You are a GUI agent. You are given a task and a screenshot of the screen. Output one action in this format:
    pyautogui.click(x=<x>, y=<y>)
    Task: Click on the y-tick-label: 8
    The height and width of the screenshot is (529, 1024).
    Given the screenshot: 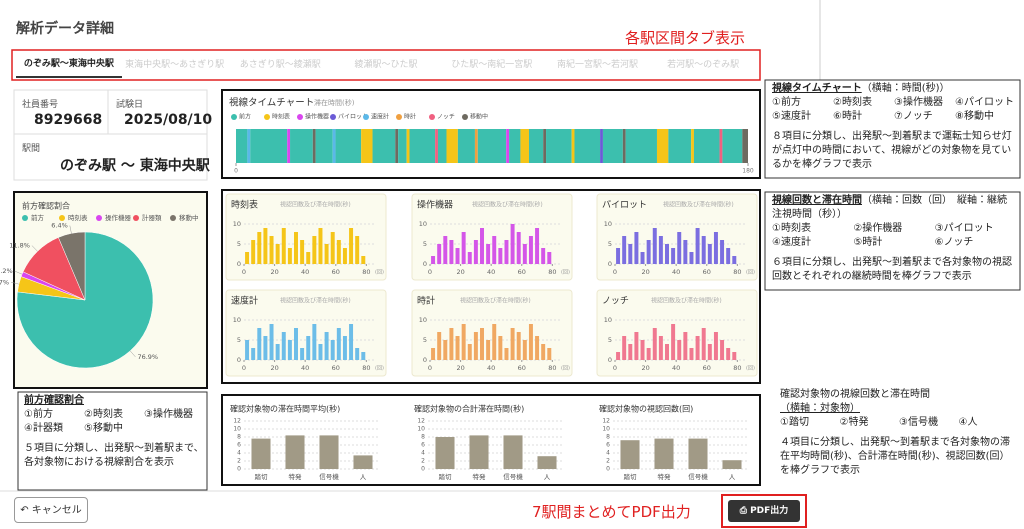 What is the action you would take?
    pyautogui.click(x=608, y=437)
    